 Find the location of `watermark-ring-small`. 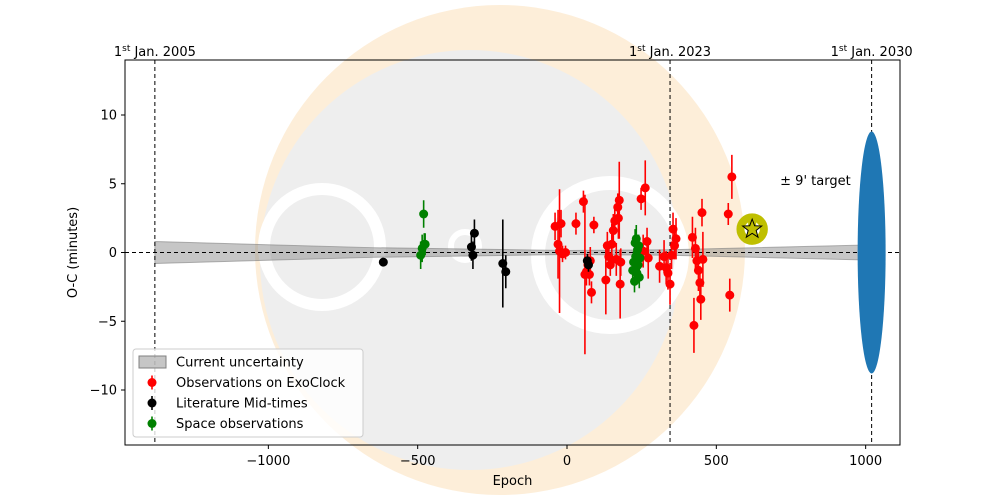

watermark-ring-small is located at coordinates (465, 246).